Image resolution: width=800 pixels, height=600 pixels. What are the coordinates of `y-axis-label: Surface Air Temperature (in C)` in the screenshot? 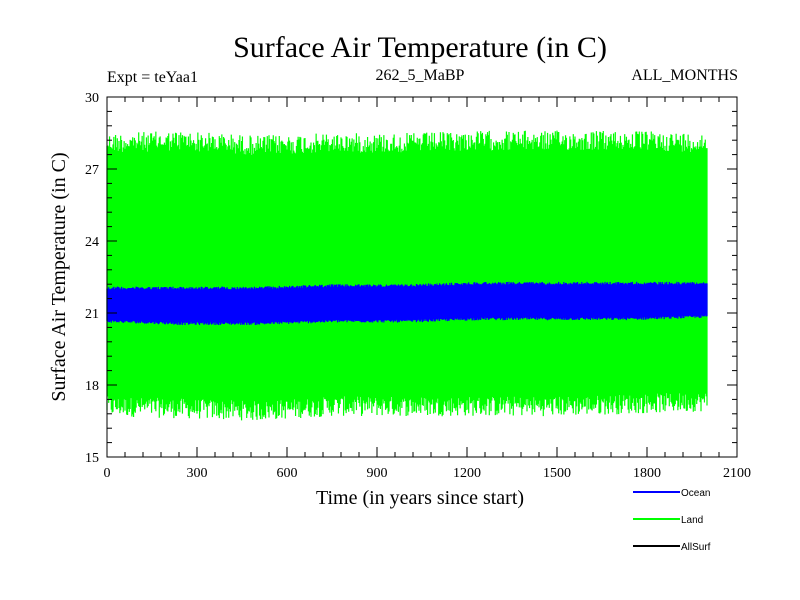 It's located at (59, 276).